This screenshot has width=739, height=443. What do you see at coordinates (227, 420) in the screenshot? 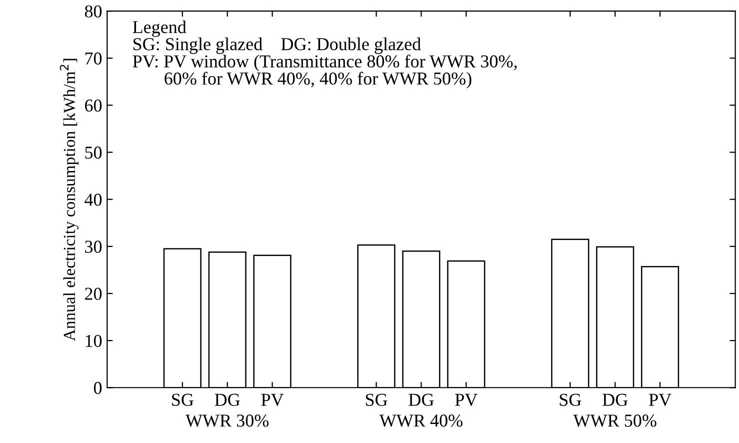
I see `x-tick-label: WWR 30%` at bounding box center [227, 420].